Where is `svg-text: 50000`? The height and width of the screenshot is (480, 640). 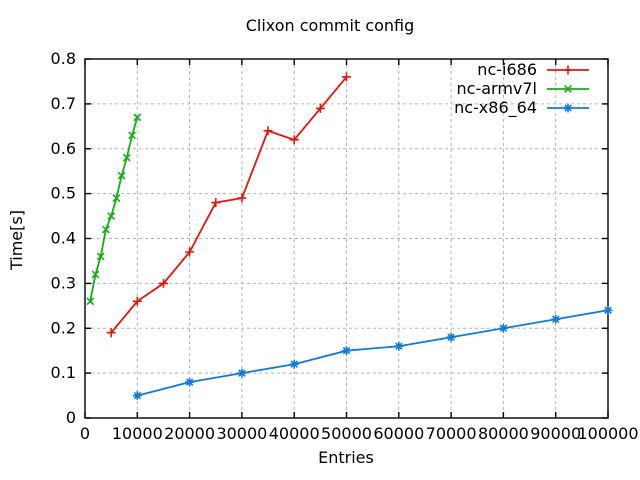
svg-text: 50000 is located at coordinates (346, 433).